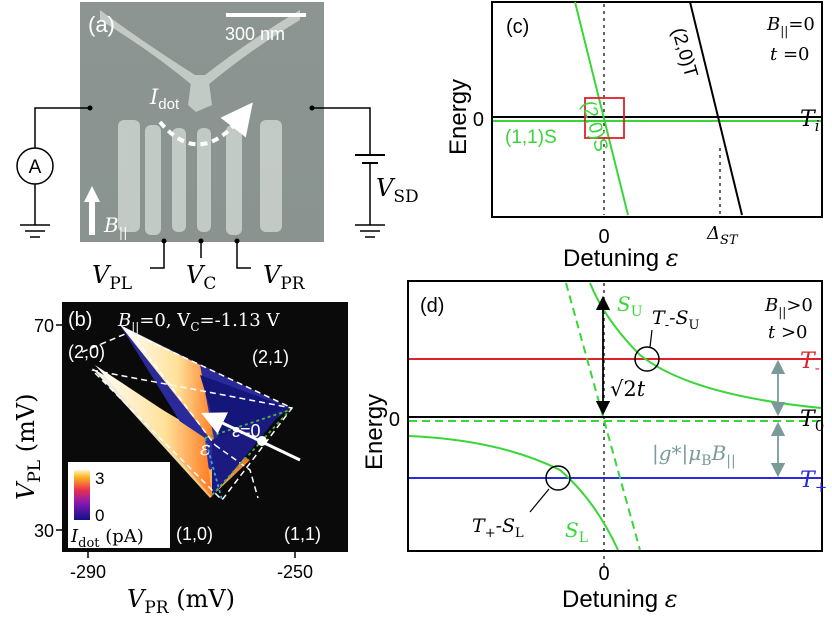 This screenshot has width=832, height=619. Describe the element at coordinates (788, 307) in the screenshot. I see `panel-d-cond1: B||>0` at that location.